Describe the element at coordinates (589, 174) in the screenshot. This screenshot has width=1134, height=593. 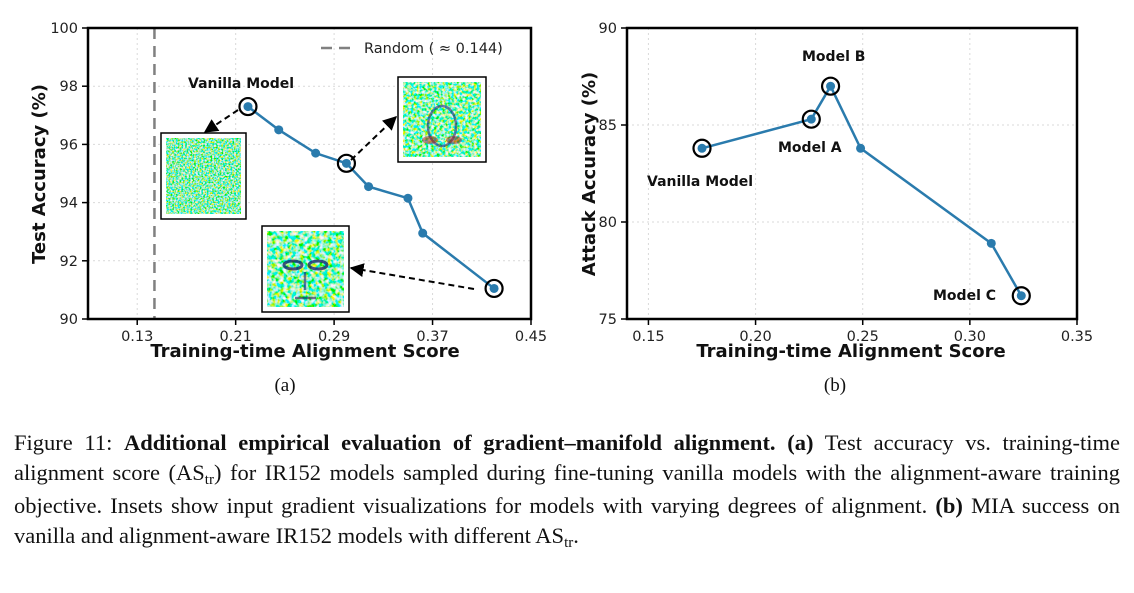
I see `y-axis-label: Attack Accuracy (%)` at that location.